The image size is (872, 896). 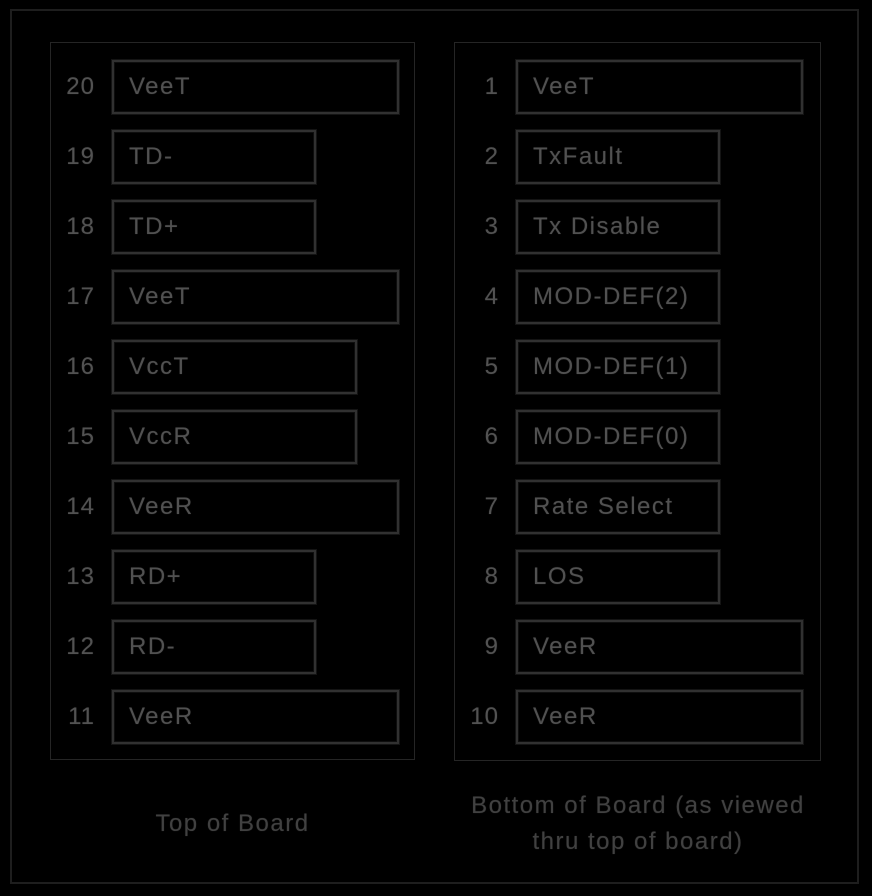 I want to click on pin-number: 5, so click(x=491, y=366).